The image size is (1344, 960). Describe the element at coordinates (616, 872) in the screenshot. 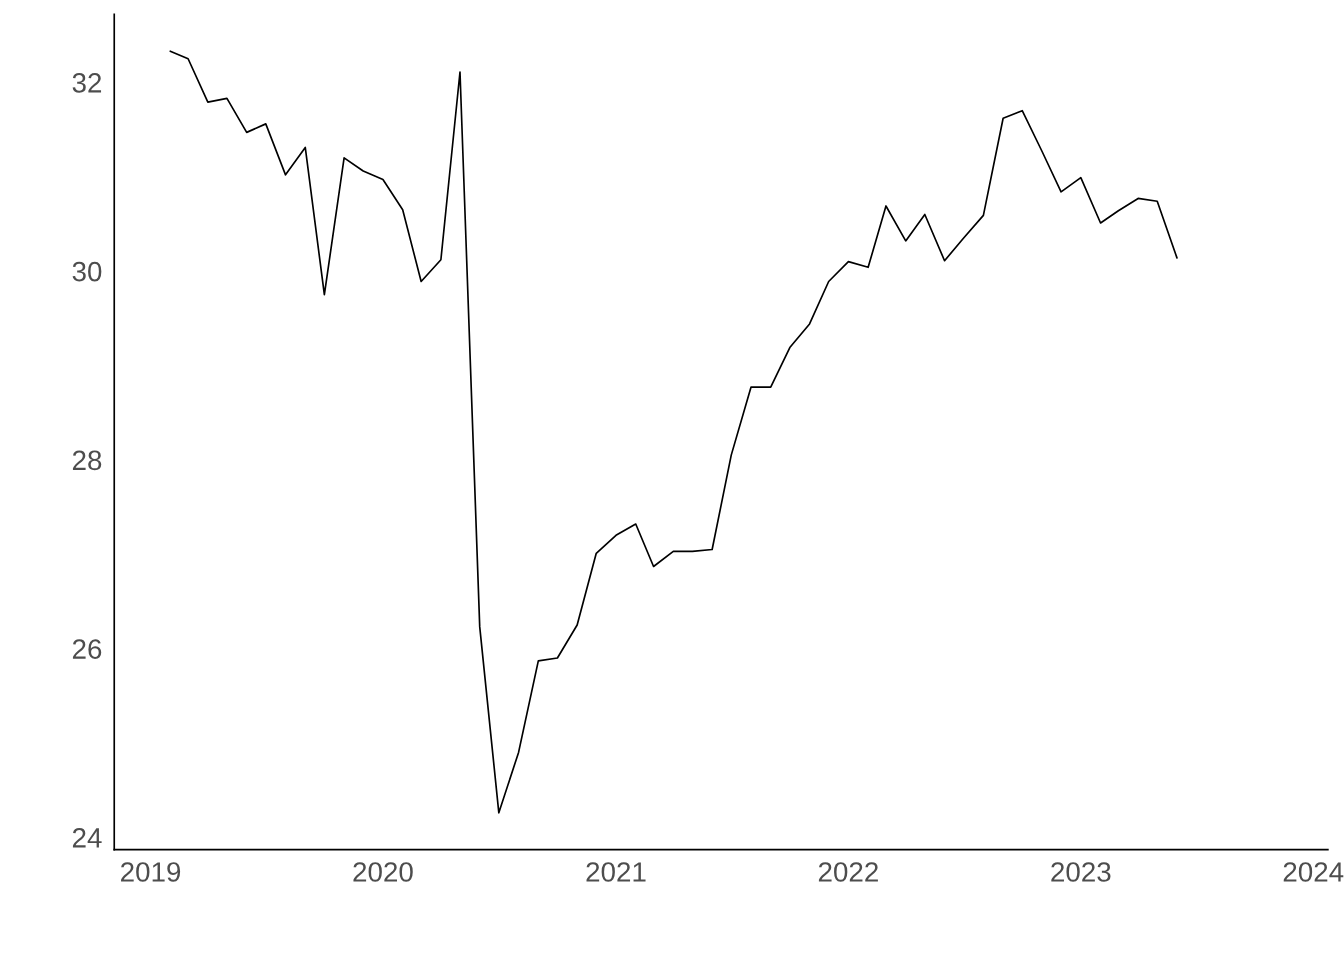

I see `x-tick-label: 2021` at that location.